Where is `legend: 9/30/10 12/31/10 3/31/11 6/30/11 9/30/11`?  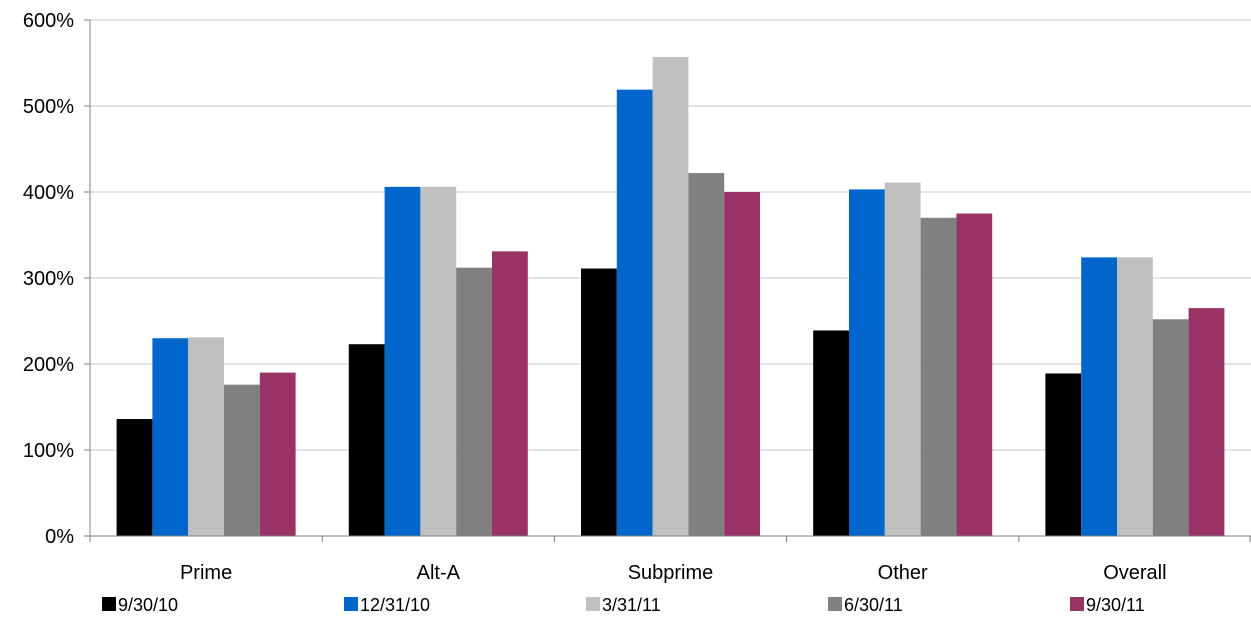
legend: 9/30/10 12/31/10 3/31/11 6/30/11 9/30/11 is located at coordinates (623, 605).